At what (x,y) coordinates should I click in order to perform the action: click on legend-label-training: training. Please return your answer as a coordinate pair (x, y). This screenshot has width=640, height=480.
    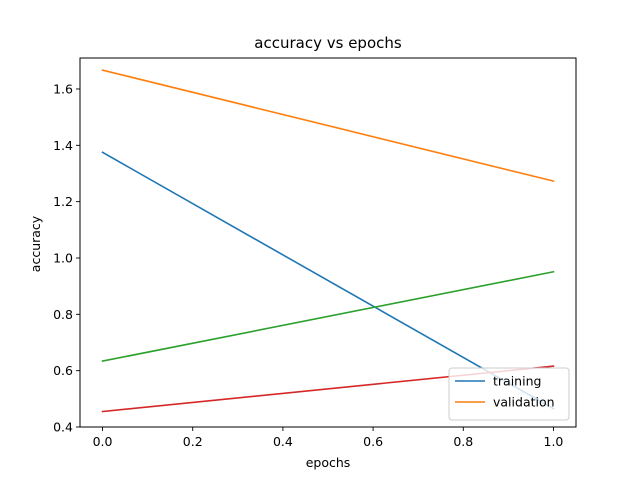
    Looking at the image, I should click on (517, 381).